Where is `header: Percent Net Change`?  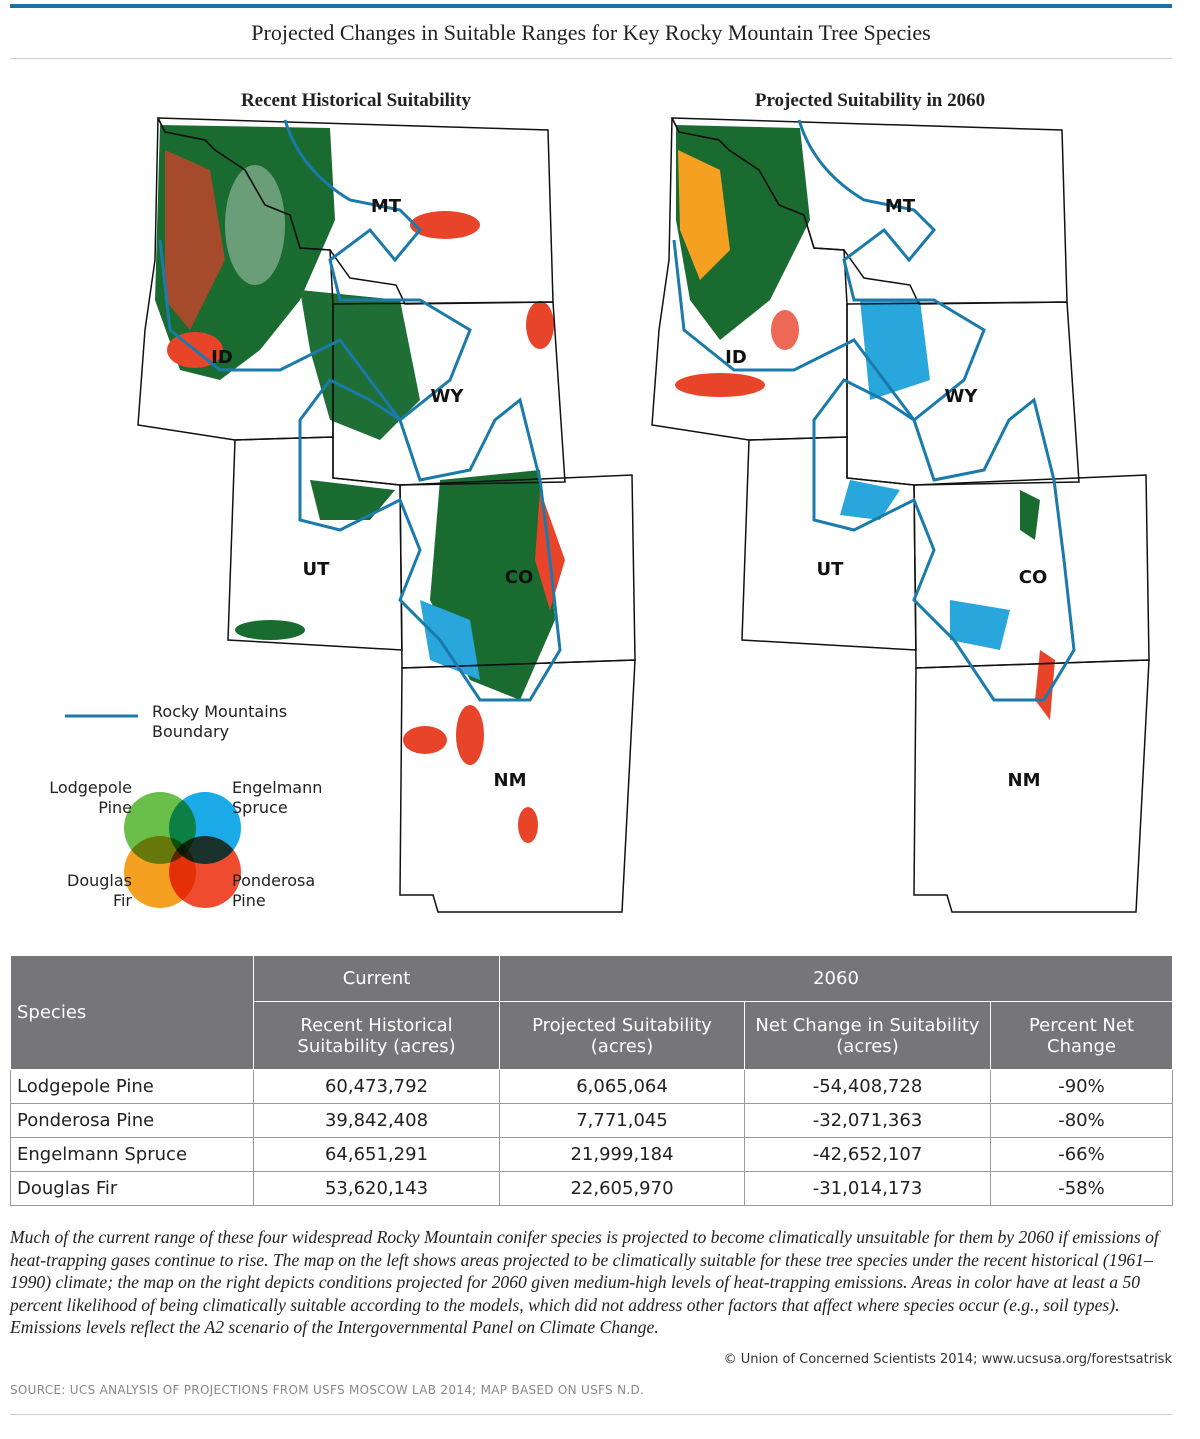
header: Percent Net Change is located at coordinates (1081, 1035).